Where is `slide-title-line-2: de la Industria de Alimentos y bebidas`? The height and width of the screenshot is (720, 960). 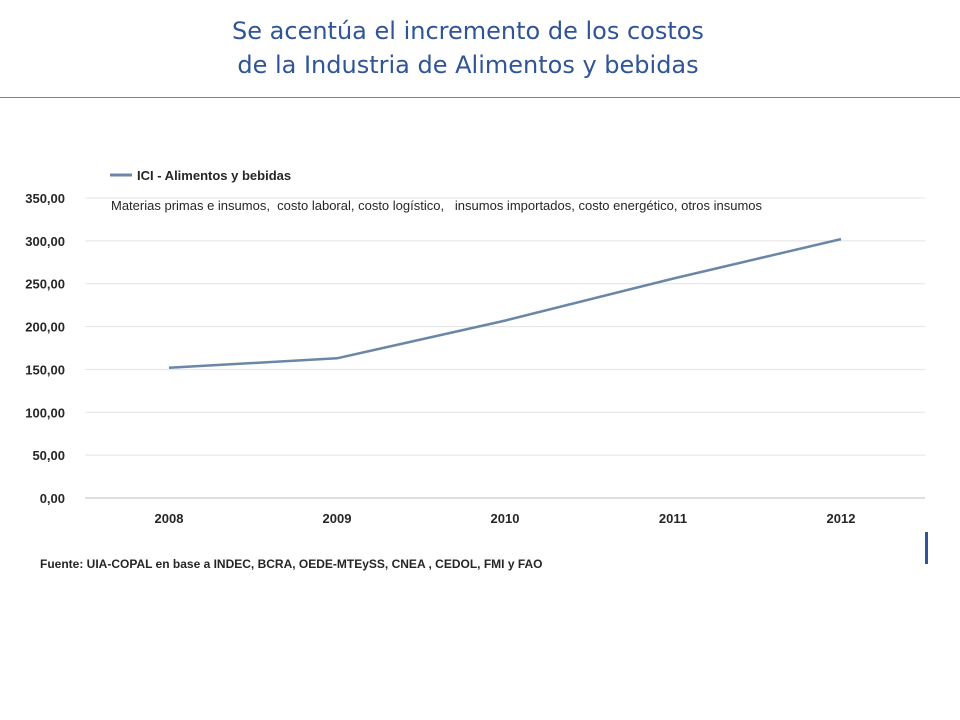
slide-title-line-2: de la Industria de Alimentos y bebidas is located at coordinates (468, 65).